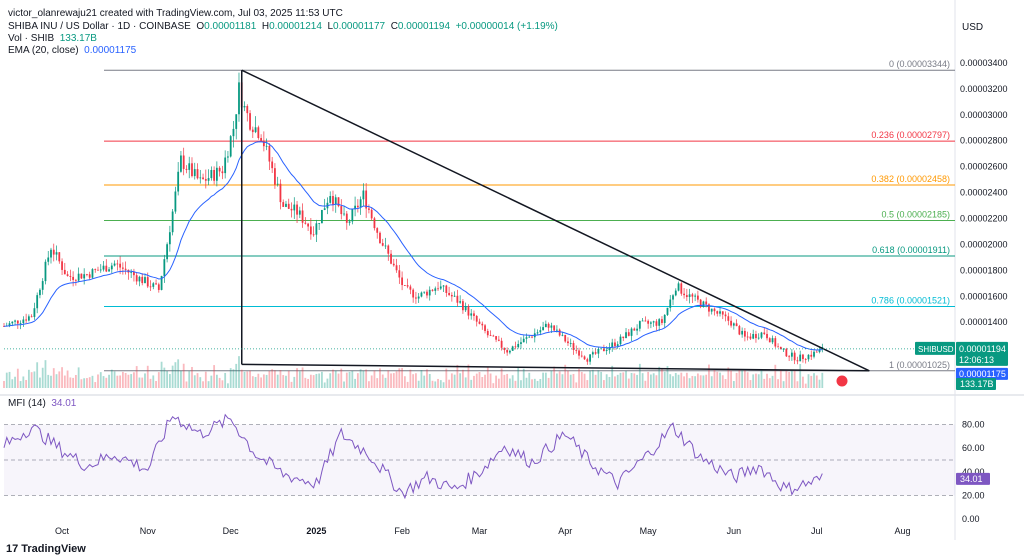  What do you see at coordinates (52, 38) in the screenshot?
I see `volume-legend: Vol · SHIB 133.17B` at bounding box center [52, 38].